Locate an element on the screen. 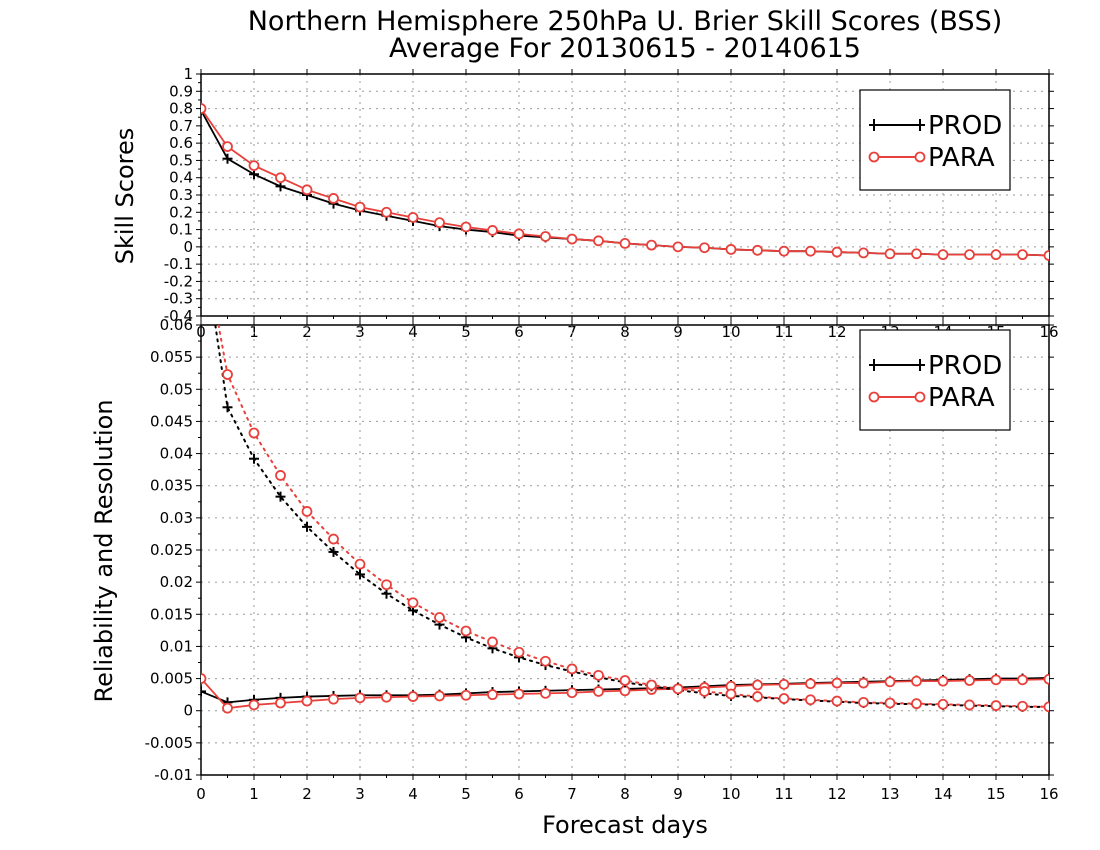  y-tick-label: 0.025 is located at coordinates (171, 550).